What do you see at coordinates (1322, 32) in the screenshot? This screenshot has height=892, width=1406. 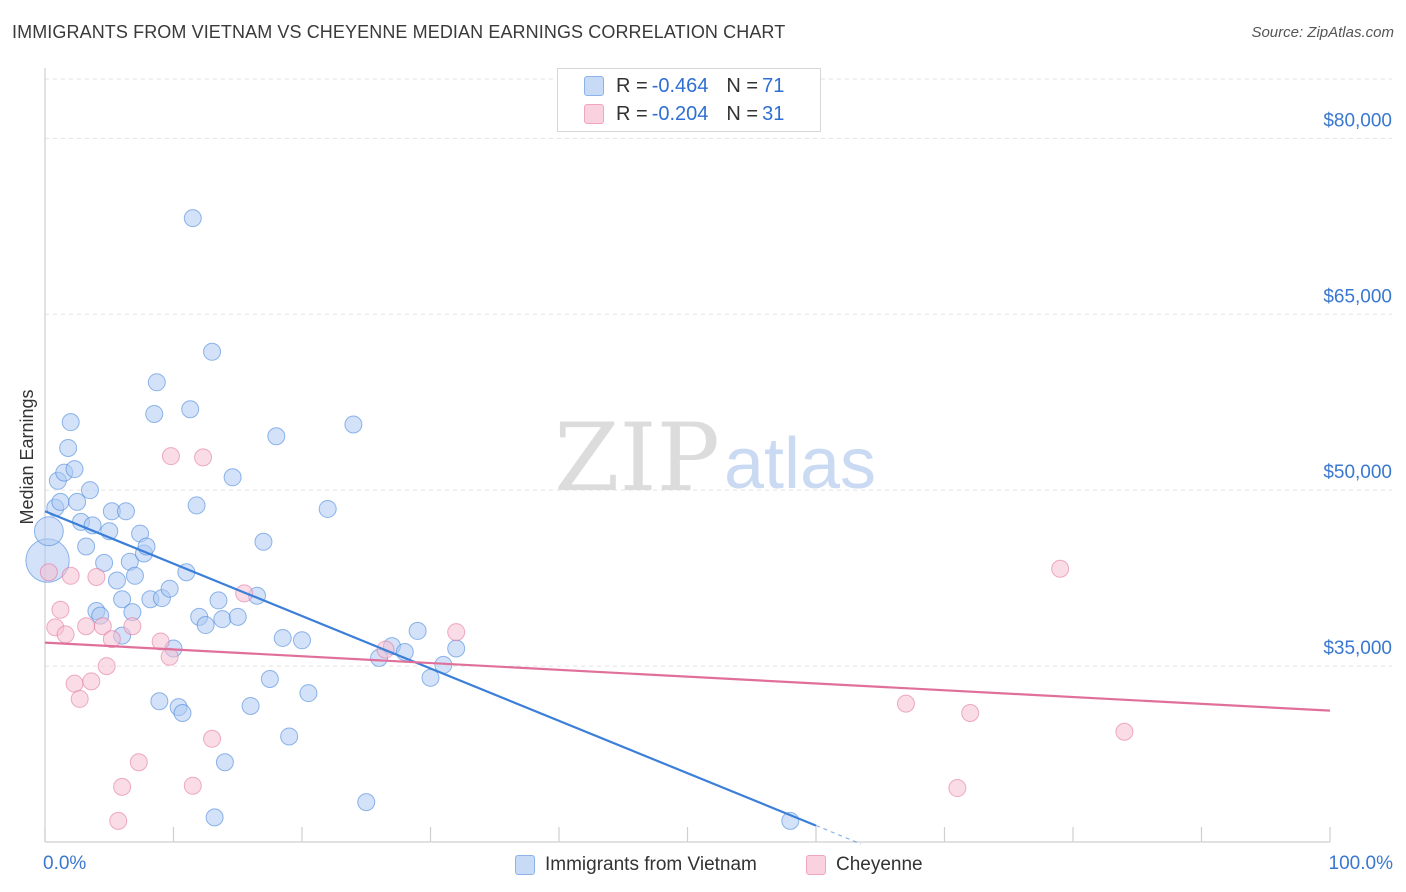 I see `source-label: Source: ZipAtlas.com` at bounding box center [1322, 32].